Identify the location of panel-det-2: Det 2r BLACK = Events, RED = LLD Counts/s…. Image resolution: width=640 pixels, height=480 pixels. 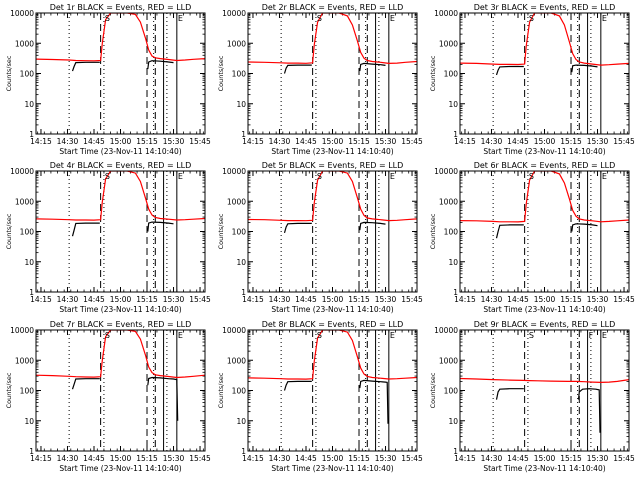
(320, 79).